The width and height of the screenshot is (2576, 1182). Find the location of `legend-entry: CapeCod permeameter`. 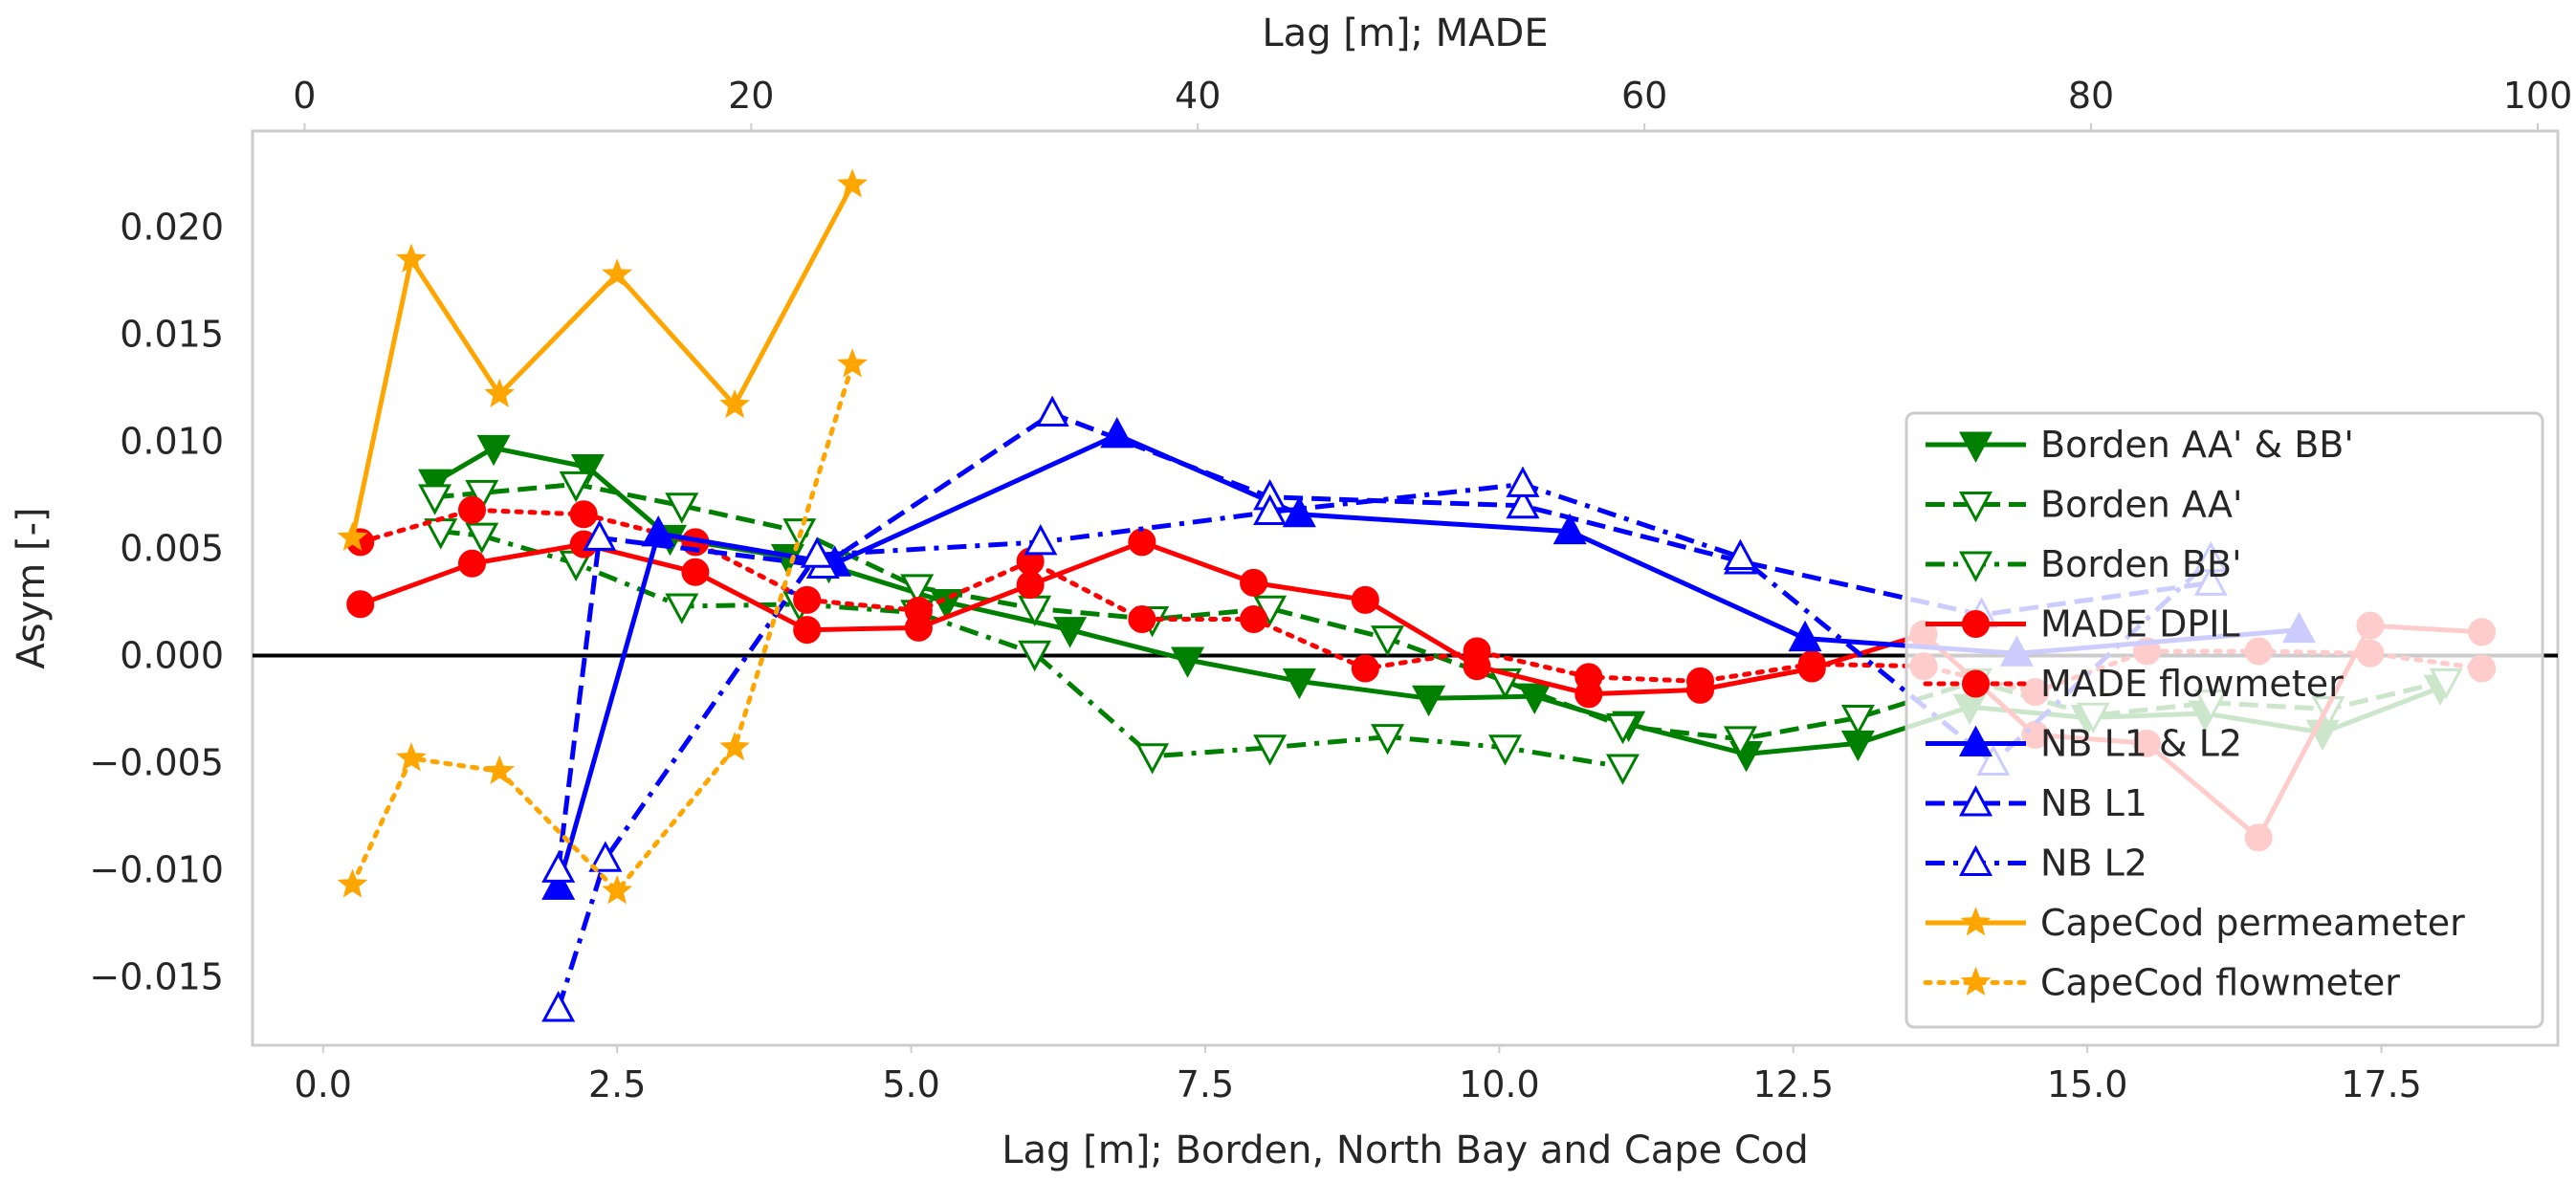

legend-entry: CapeCod permeameter is located at coordinates (2195, 923).